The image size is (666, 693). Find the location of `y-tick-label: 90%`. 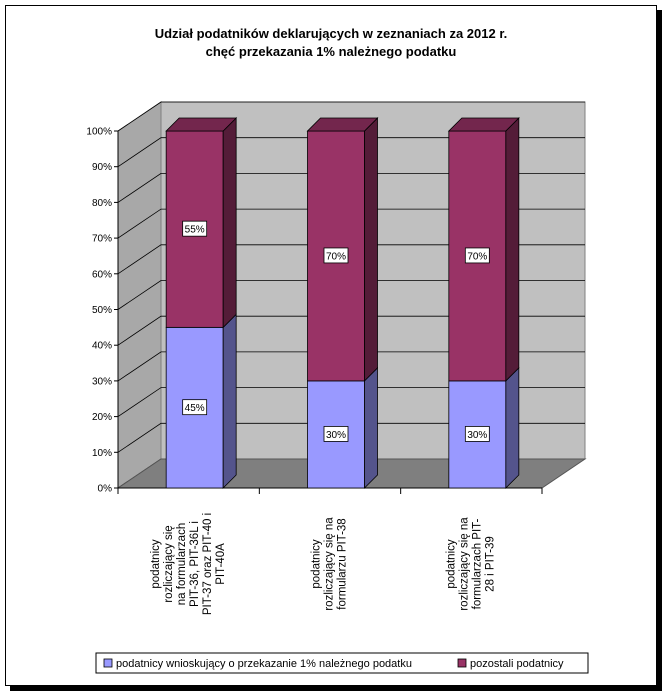

y-tick-label: 90% is located at coordinates (102, 167).